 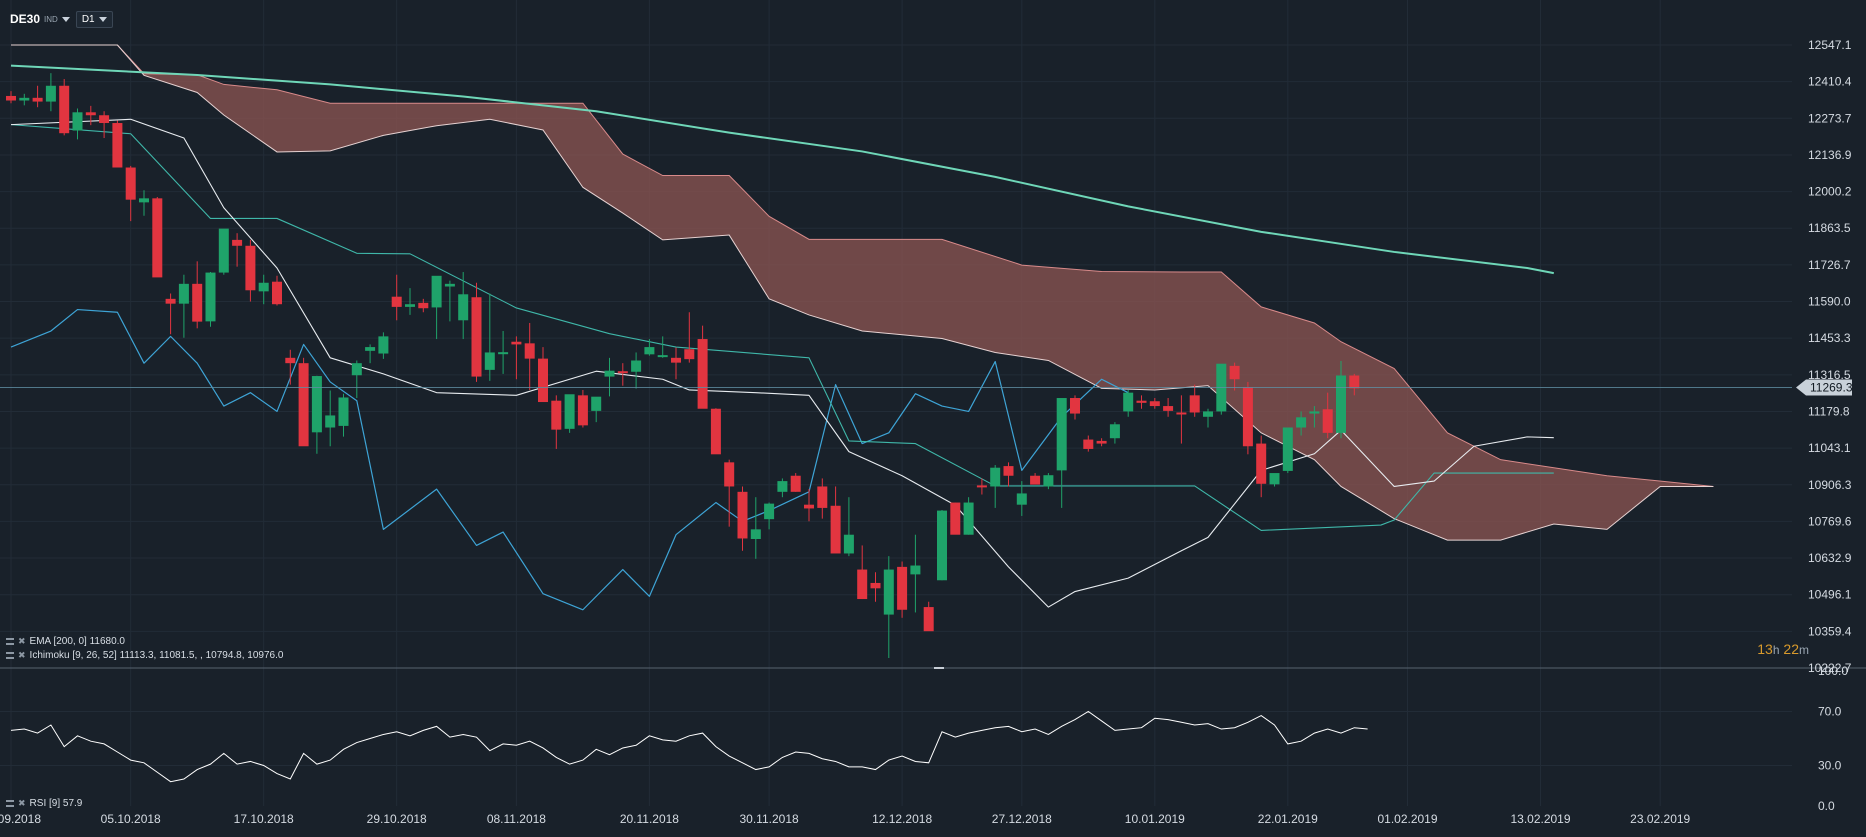 What do you see at coordinates (1829, 338) in the screenshot?
I see `y-tick-label: 11453.3` at bounding box center [1829, 338].